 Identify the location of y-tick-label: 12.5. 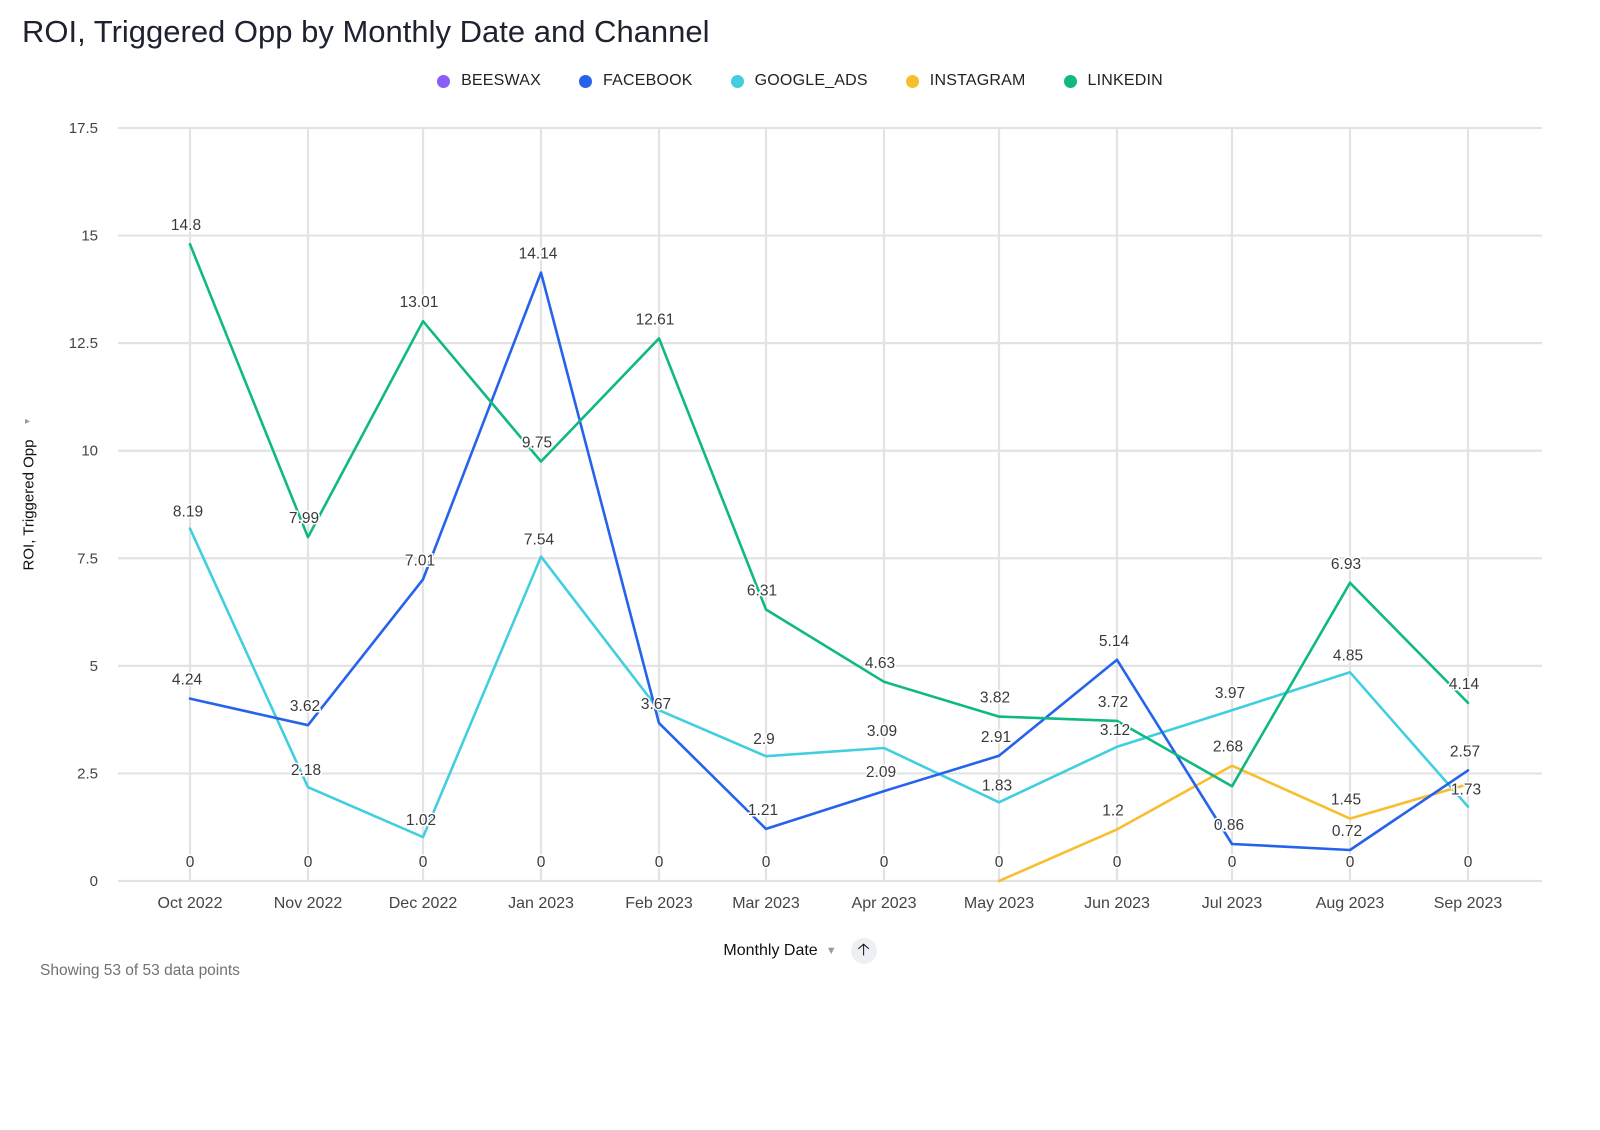
(83, 343).